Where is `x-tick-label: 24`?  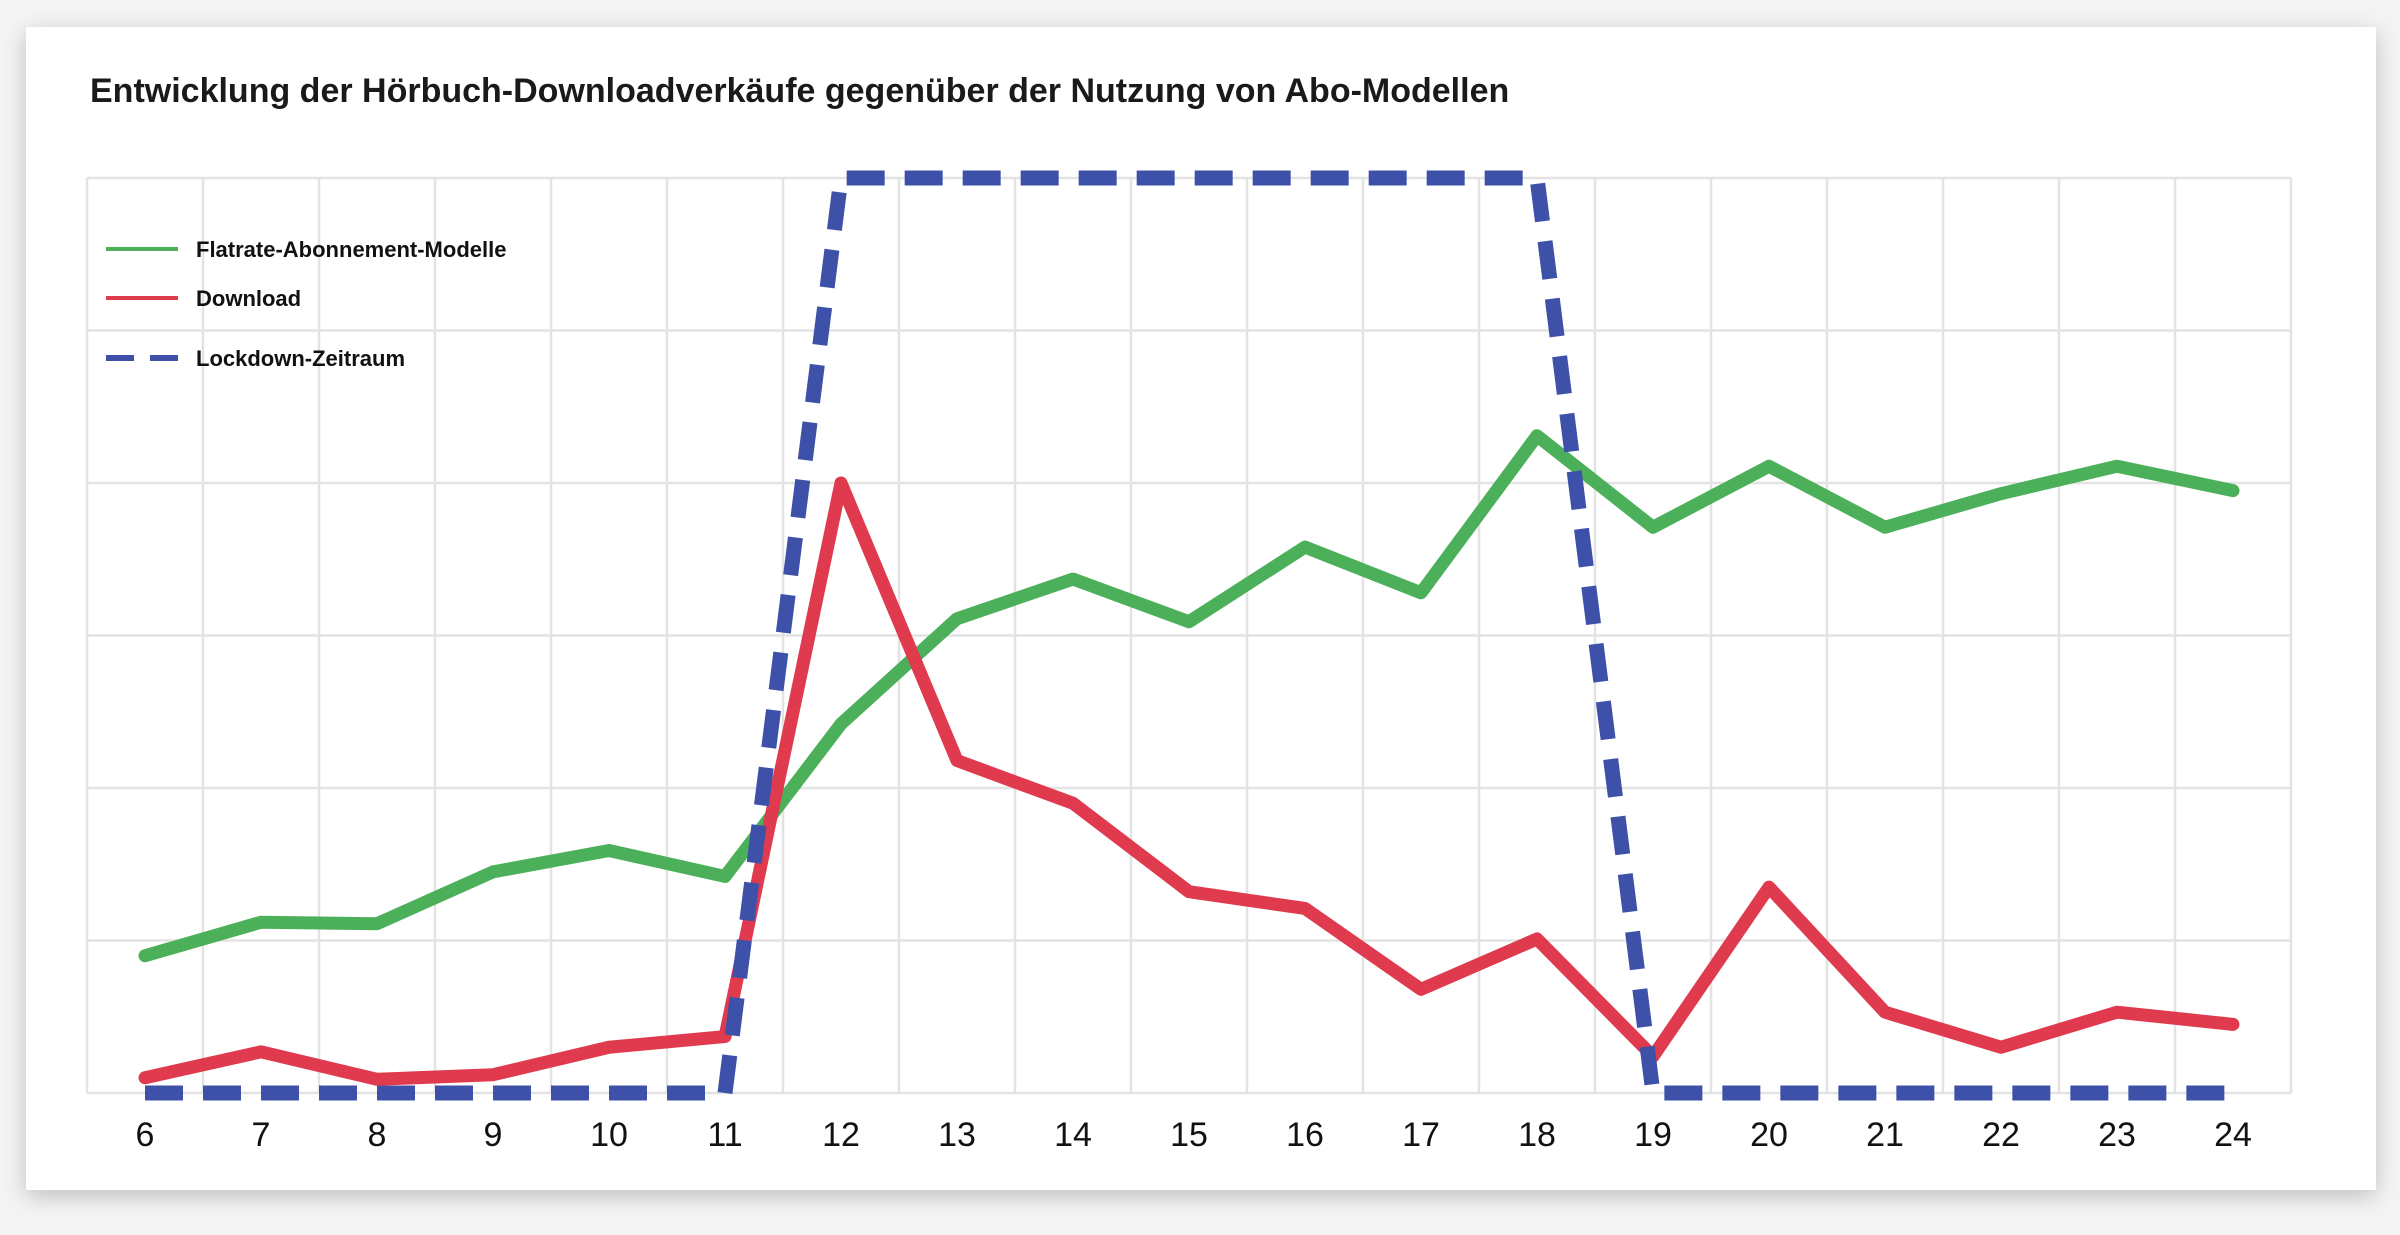
x-tick-label: 24 is located at coordinates (2233, 1135).